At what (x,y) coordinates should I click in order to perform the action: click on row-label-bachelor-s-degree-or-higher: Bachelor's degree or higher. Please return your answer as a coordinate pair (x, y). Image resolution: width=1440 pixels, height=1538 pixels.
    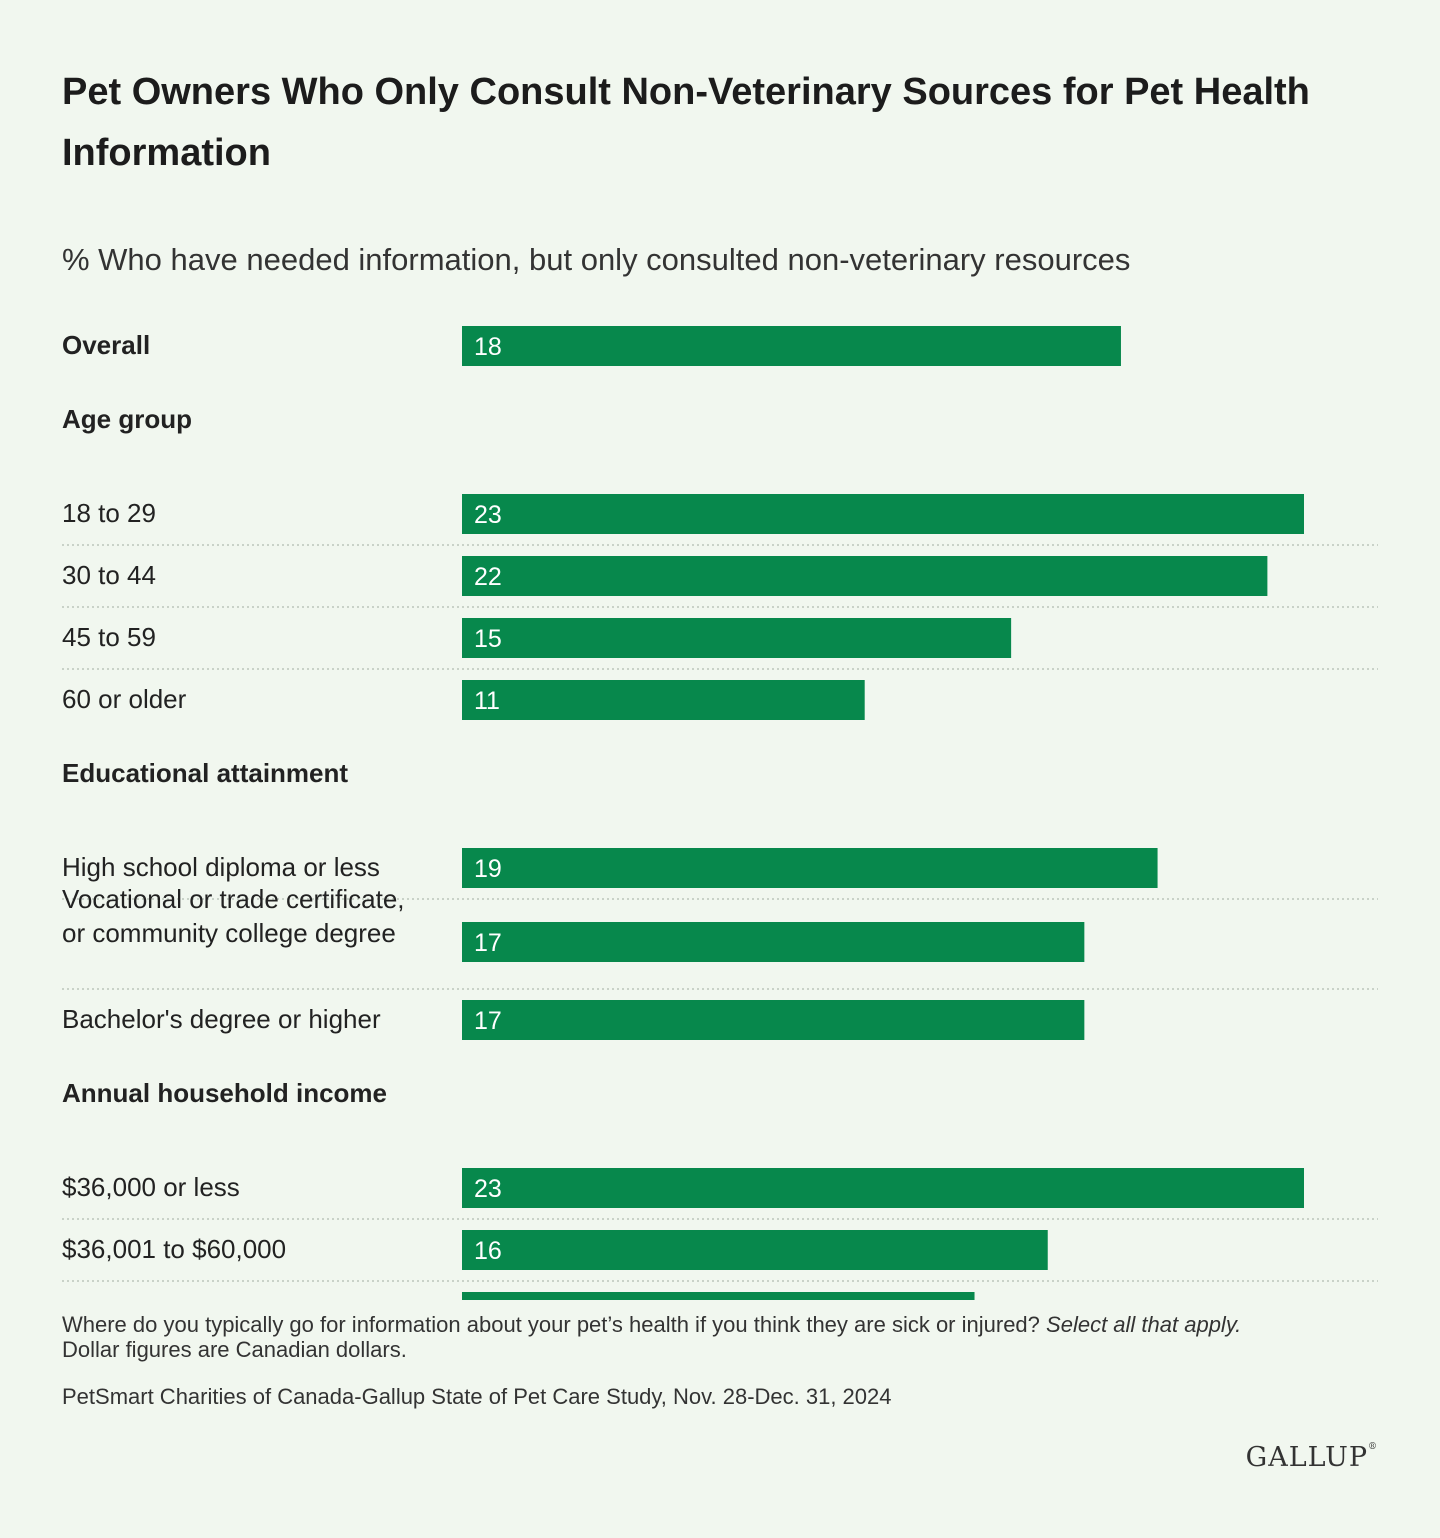
    Looking at the image, I should click on (221, 1019).